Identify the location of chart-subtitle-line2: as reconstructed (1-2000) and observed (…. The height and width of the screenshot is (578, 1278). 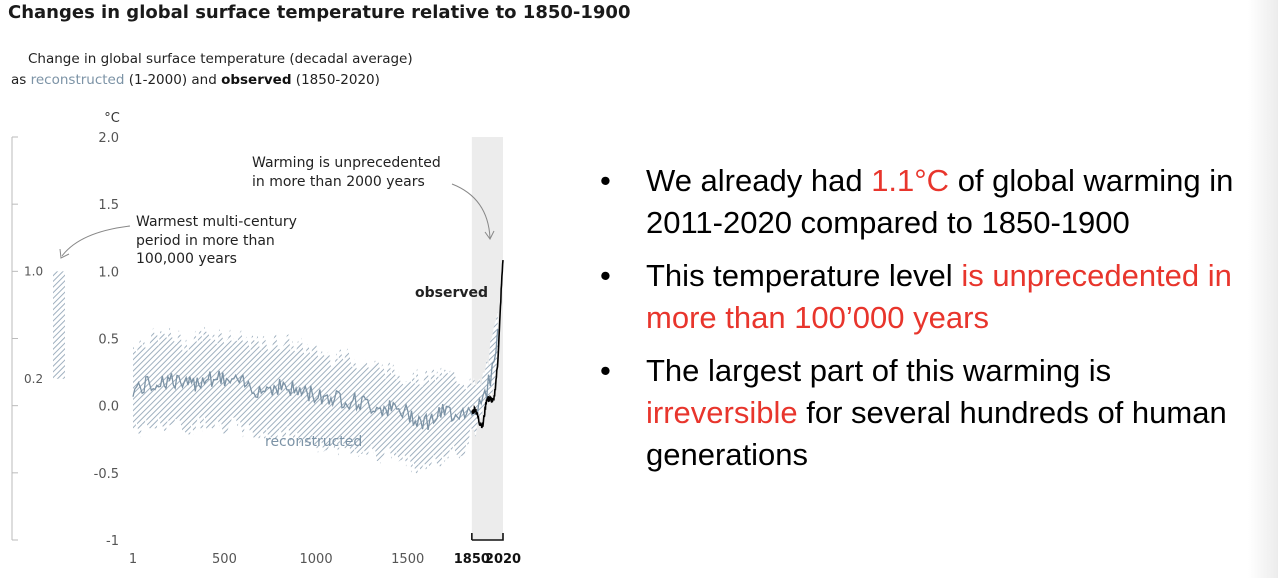
(195, 80).